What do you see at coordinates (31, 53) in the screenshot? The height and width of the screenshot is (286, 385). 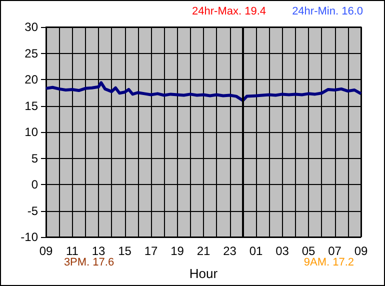 I see `y-tick-label: 25` at bounding box center [31, 53].